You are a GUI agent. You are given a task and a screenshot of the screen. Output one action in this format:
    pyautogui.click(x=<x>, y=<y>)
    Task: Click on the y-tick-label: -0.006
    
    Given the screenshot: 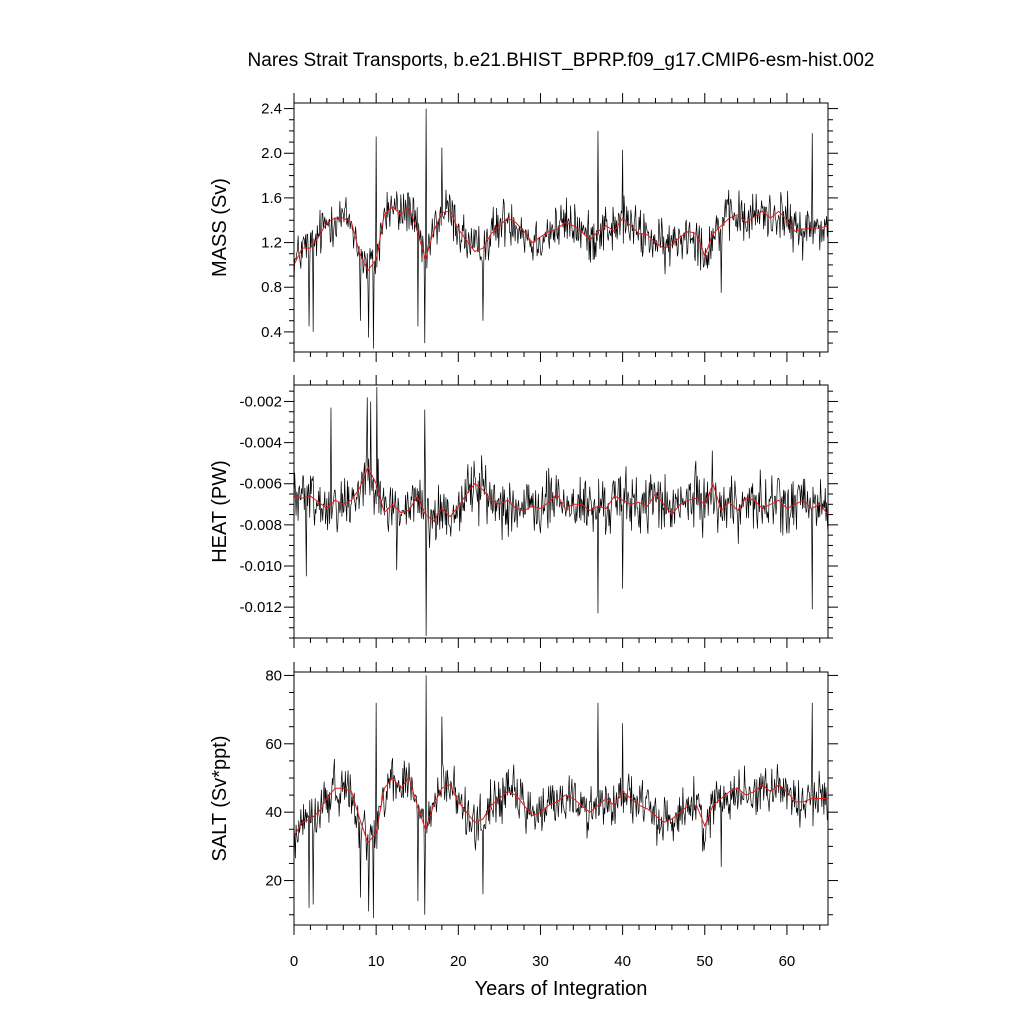 What is the action you would take?
    pyautogui.click(x=260, y=484)
    